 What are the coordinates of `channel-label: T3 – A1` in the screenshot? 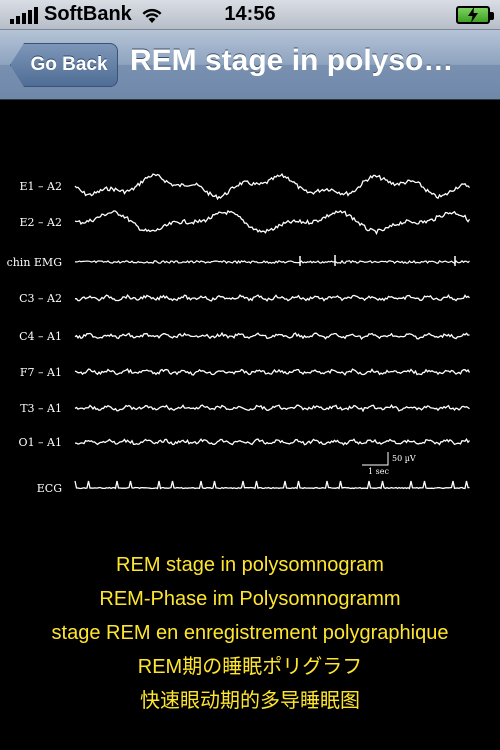 It's located at (41, 408).